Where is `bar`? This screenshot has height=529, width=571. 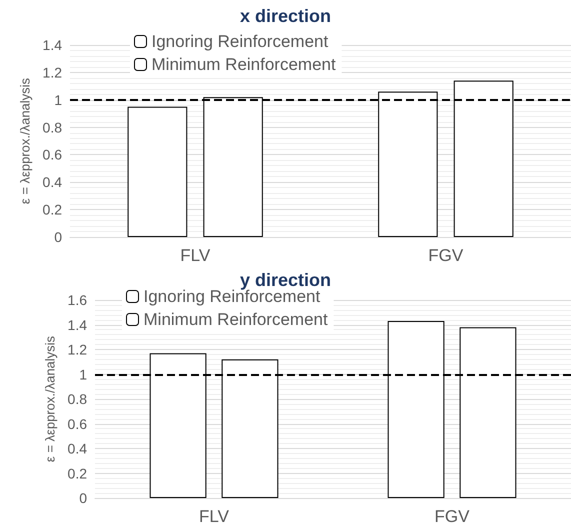
bar is located at coordinates (158, 171).